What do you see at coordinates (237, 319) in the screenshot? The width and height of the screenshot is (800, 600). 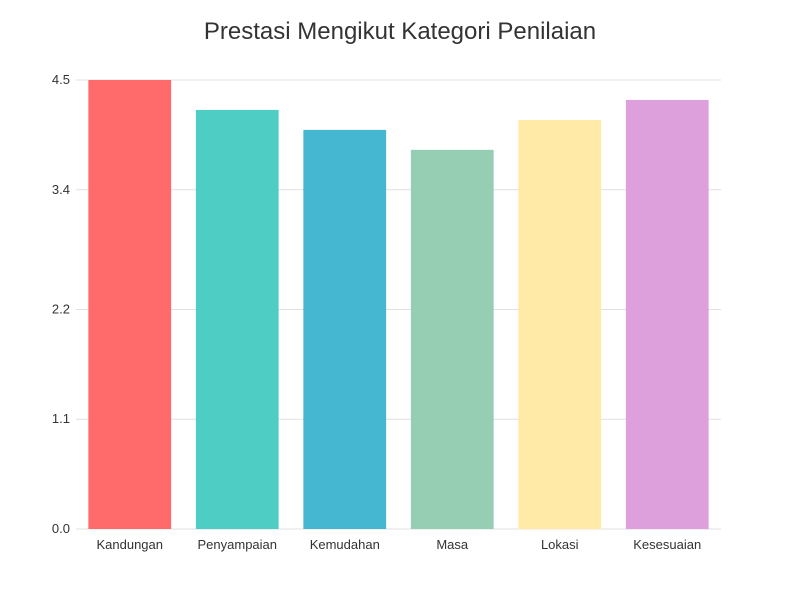 I see `bar-penyampaian` at bounding box center [237, 319].